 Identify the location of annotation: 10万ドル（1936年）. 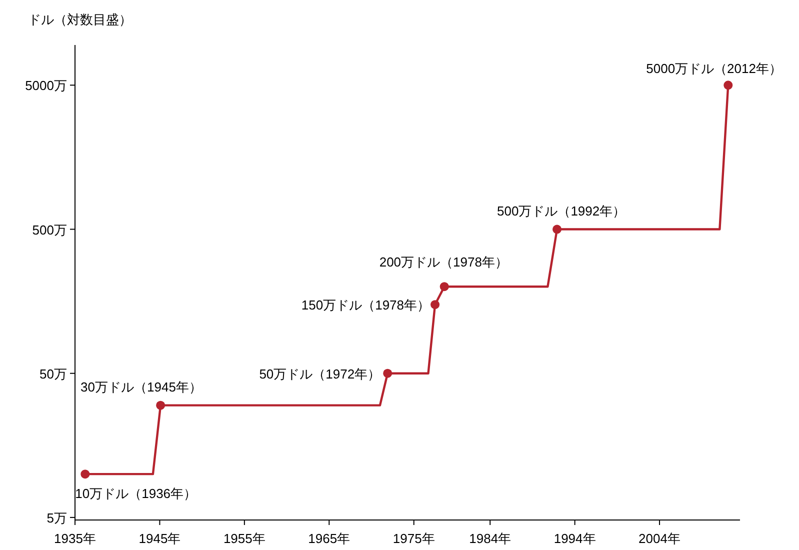
(136, 494).